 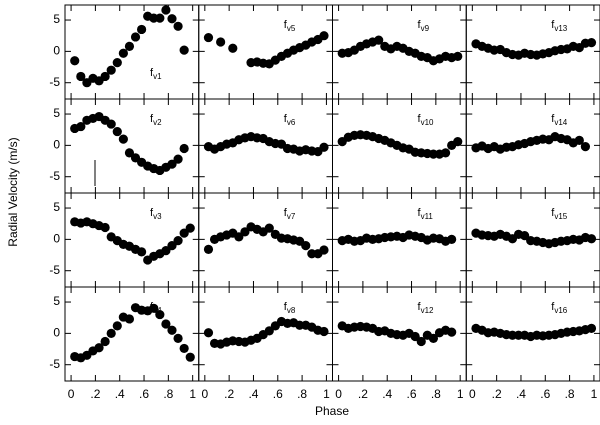 What do you see at coordinates (156, 74) in the screenshot?
I see `panel-label: fv1` at bounding box center [156, 74].